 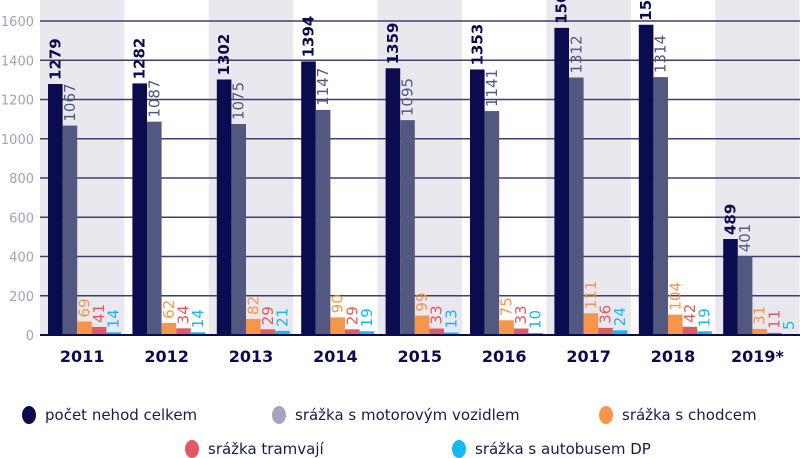 What do you see at coordinates (507, 306) in the screenshot?
I see `data-label: 75` at bounding box center [507, 306].